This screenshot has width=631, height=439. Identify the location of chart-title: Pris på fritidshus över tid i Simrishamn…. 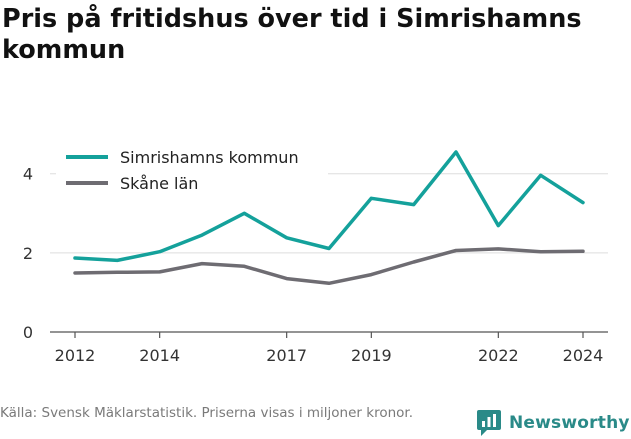
(292, 34).